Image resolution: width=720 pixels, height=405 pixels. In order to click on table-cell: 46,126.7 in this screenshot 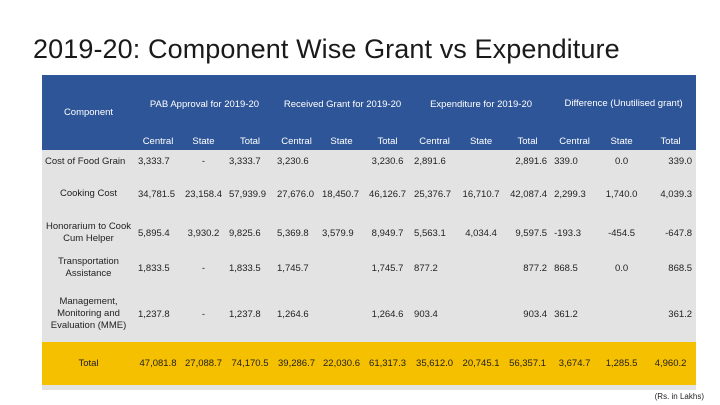, I will do `click(388, 194)`.